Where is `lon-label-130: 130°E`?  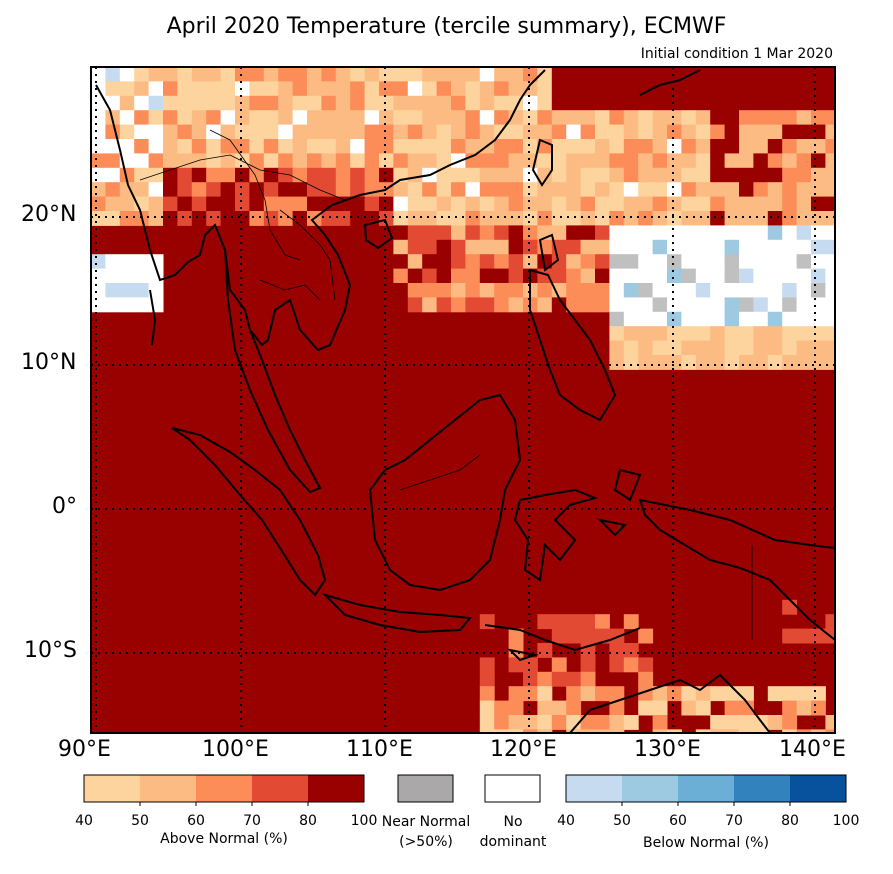
lon-label-130: 130°E is located at coordinates (667, 749).